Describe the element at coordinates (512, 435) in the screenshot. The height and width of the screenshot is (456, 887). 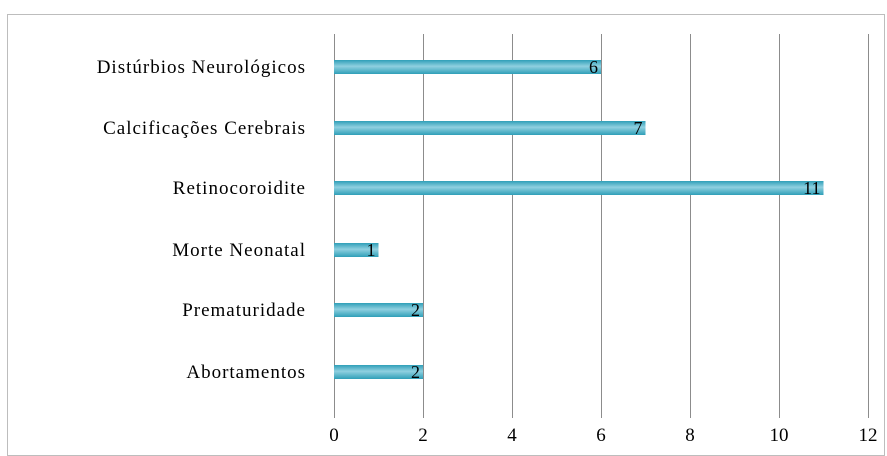
I see `x-tick-label-2: 4` at that location.